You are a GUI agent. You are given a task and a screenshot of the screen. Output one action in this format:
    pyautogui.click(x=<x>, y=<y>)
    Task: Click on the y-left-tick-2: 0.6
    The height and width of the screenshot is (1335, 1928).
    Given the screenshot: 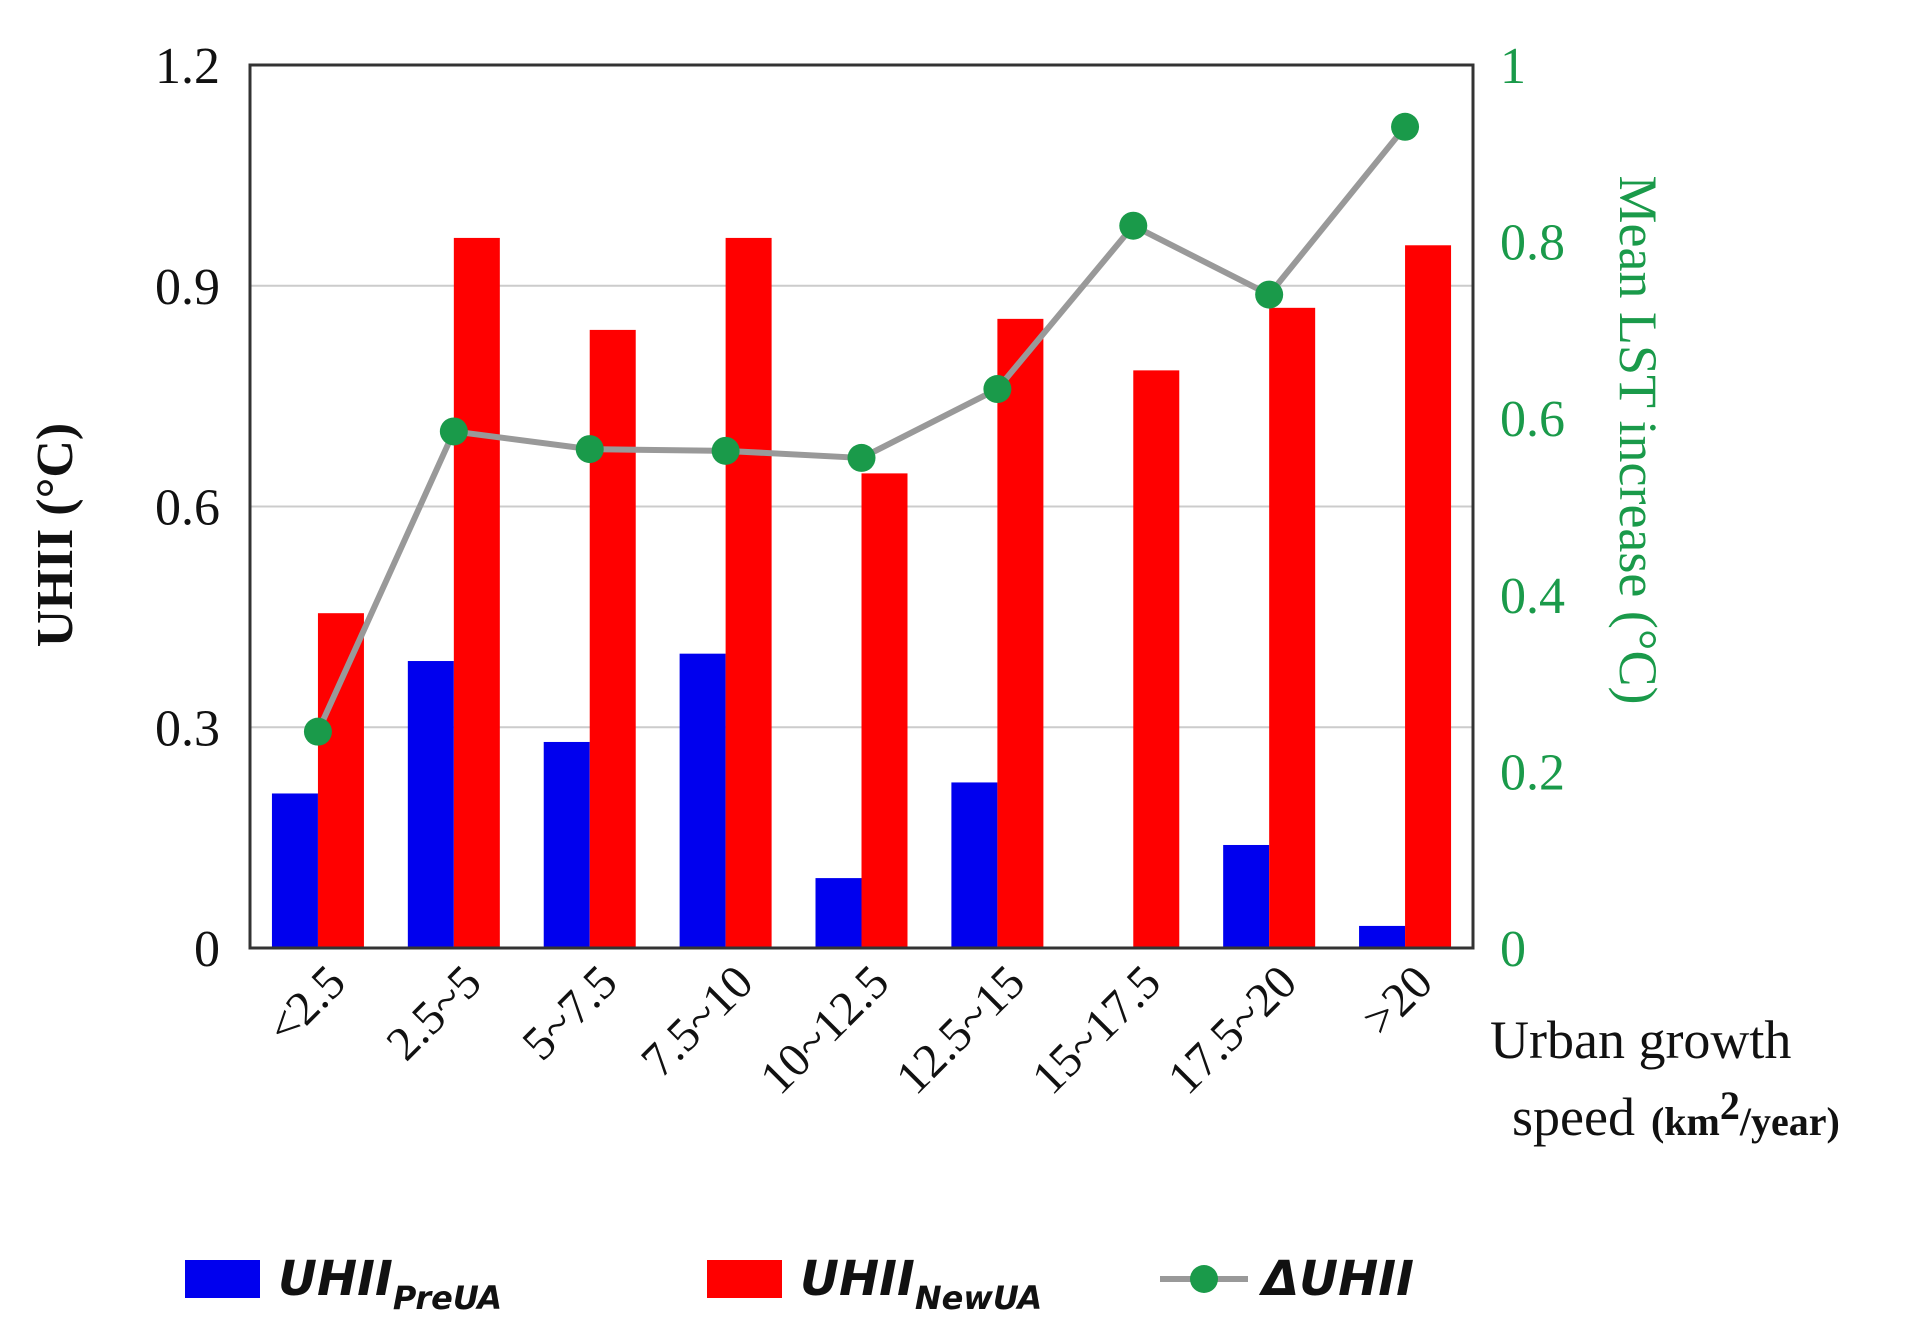 What is the action you would take?
    pyautogui.click(x=187, y=508)
    